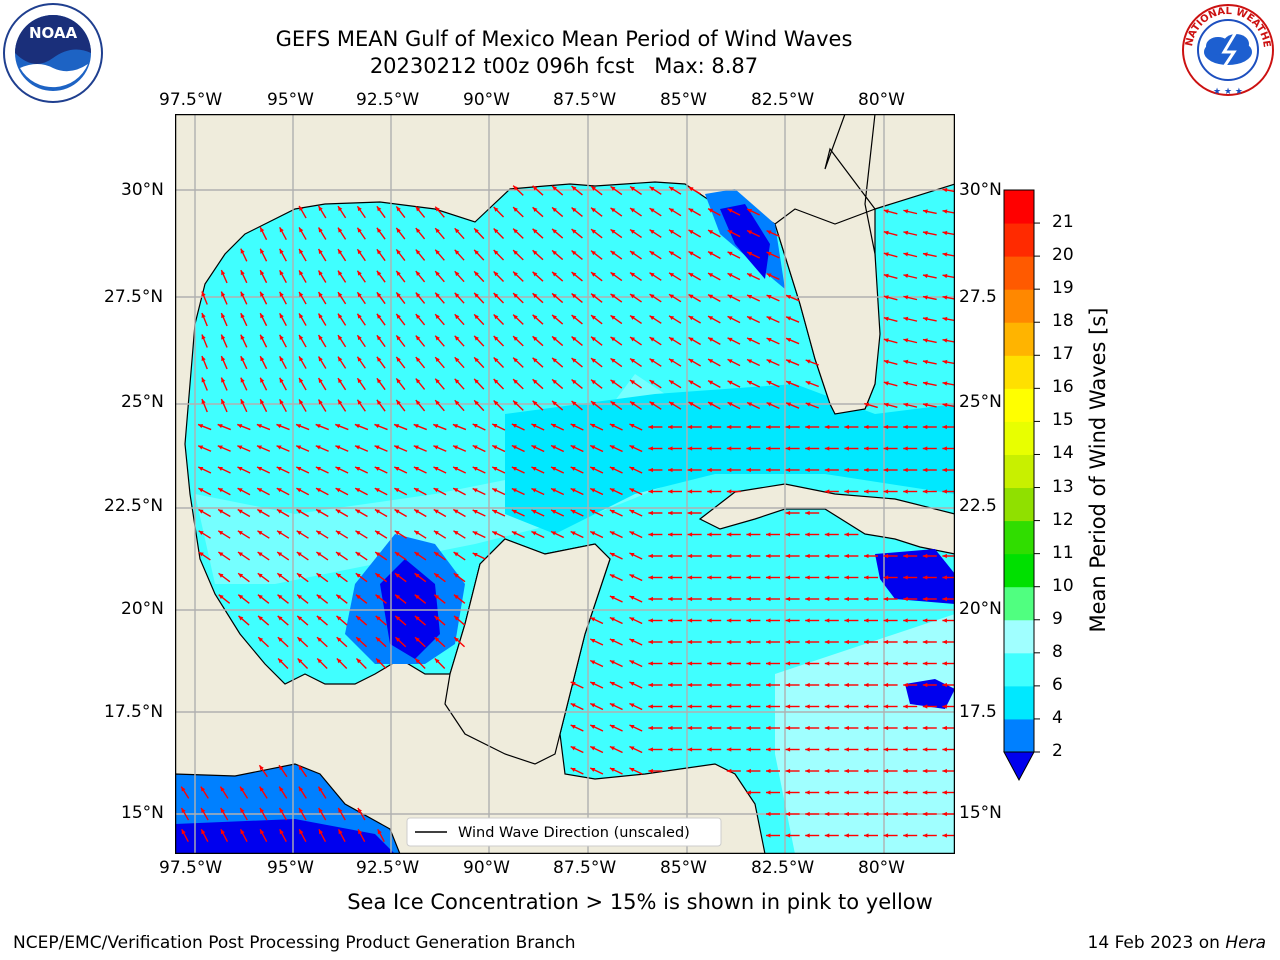 The image size is (1280, 960). What do you see at coordinates (1057, 684) in the screenshot?
I see `colorbar-tick-label: 6` at bounding box center [1057, 684].